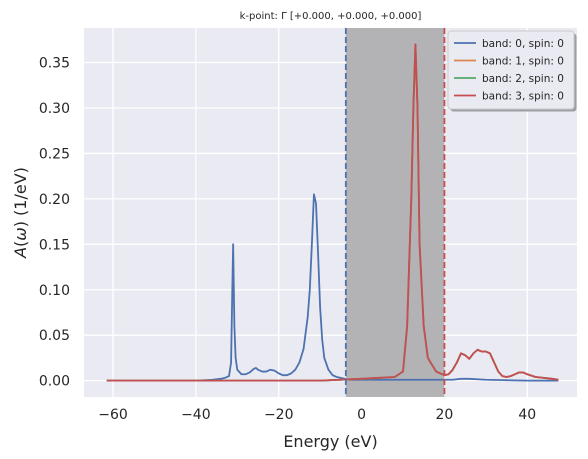  What do you see at coordinates (54, 64) in the screenshot?
I see `y-tick-label: 0.35` at bounding box center [54, 64].